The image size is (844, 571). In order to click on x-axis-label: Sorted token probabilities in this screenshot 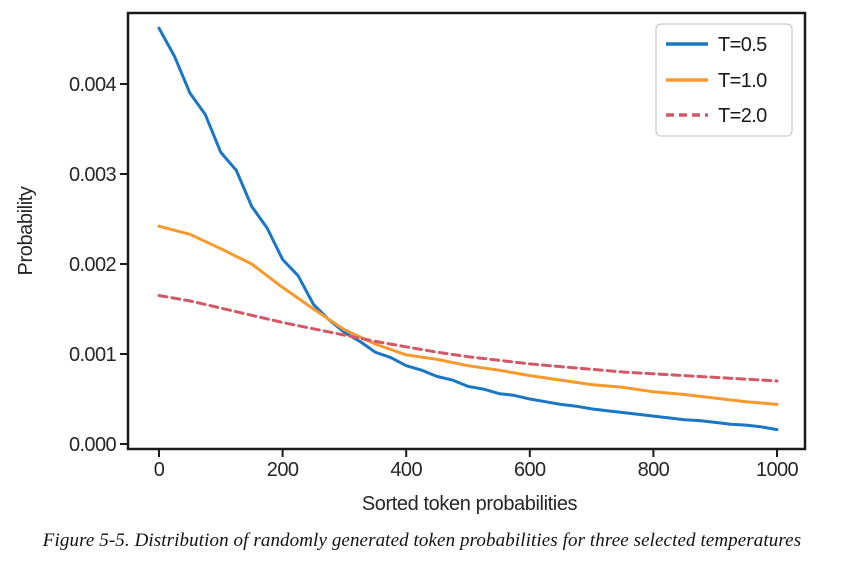, I will do `click(470, 504)`.